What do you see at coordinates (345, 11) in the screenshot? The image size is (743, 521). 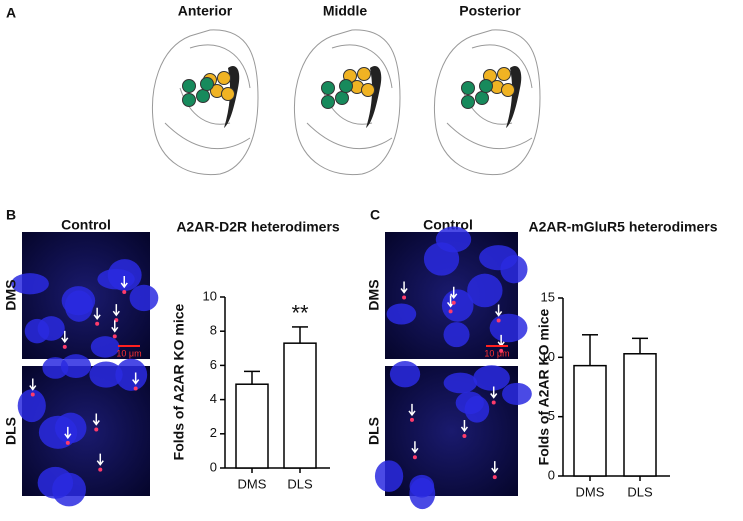 I see `section-title: Middle` at bounding box center [345, 11].